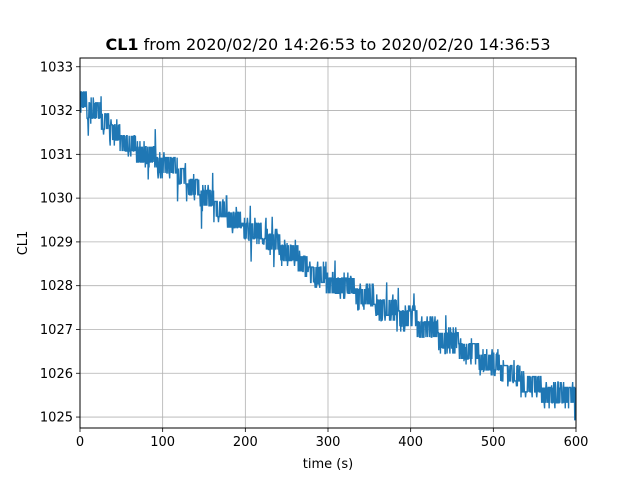 This screenshot has height=480, width=640. Describe the element at coordinates (410, 442) in the screenshot. I see `x-tick-label: 400` at that location.